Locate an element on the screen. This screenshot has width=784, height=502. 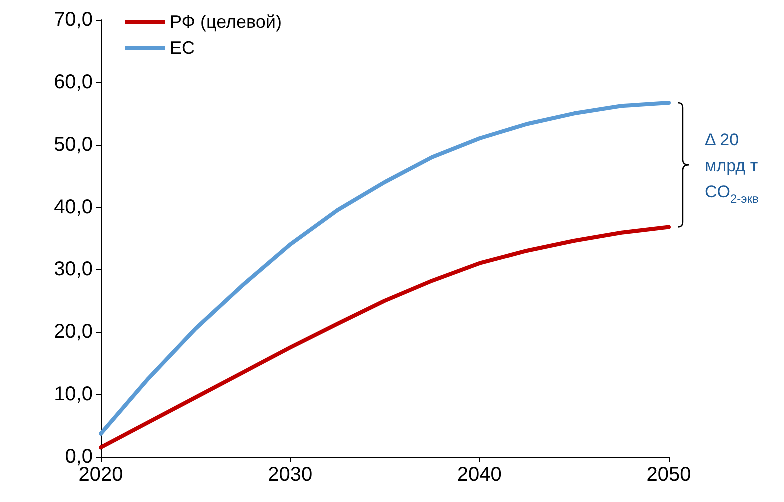
legend-label: РФ (целевой) is located at coordinates (226, 22).